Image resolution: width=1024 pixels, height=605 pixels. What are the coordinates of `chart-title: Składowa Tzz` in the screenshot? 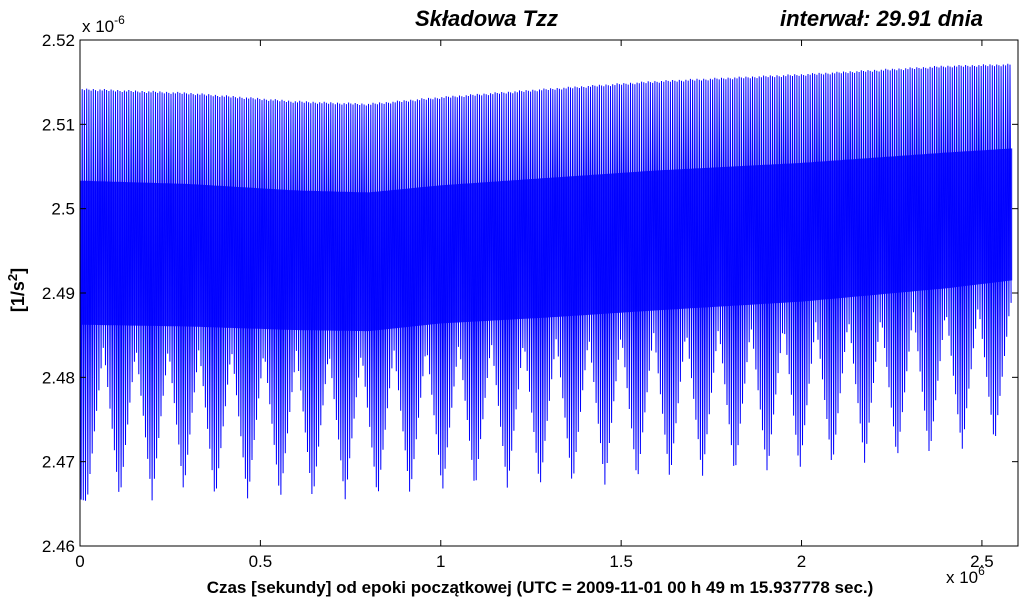 It's located at (487, 18).